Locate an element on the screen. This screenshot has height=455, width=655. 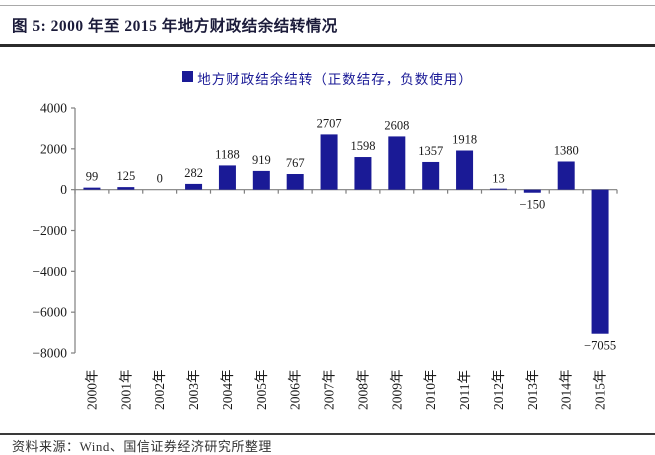
bar-2011年 is located at coordinates (465, 170).